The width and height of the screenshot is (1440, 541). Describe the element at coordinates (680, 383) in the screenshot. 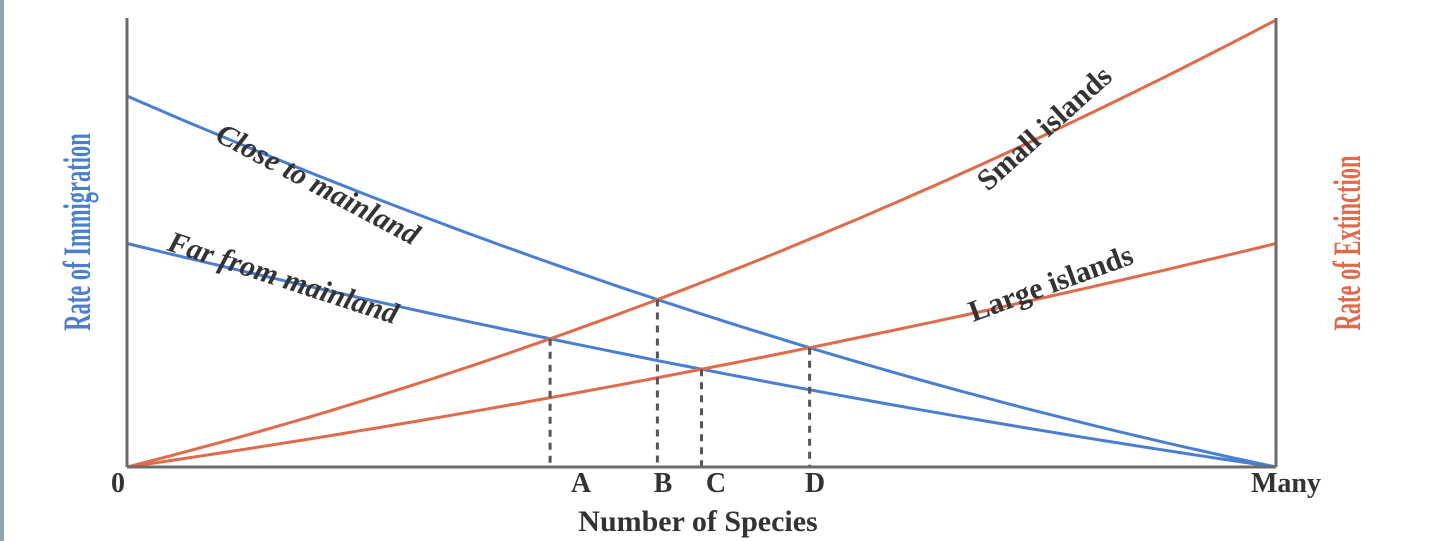

I see `equilibrium-guides` at that location.